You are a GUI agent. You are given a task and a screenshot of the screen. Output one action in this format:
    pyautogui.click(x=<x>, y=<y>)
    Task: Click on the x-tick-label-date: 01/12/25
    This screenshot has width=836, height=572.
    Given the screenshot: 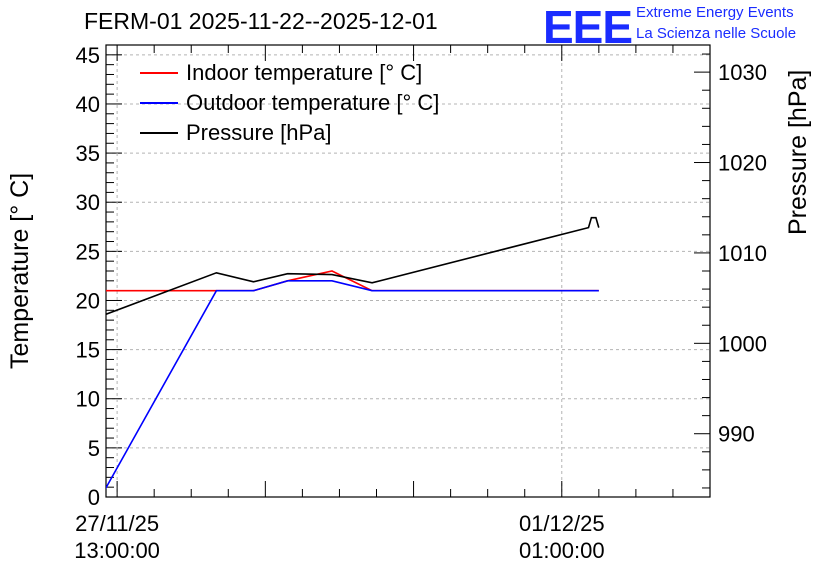 What is the action you would take?
    pyautogui.click(x=562, y=523)
    